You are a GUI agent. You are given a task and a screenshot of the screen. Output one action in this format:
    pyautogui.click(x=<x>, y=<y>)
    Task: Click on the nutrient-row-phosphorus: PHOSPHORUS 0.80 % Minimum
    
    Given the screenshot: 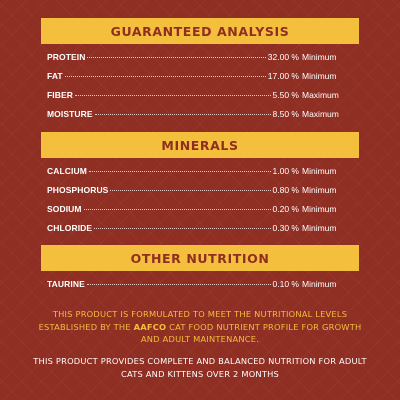 What is the action you would take?
    pyautogui.click(x=200, y=194)
    